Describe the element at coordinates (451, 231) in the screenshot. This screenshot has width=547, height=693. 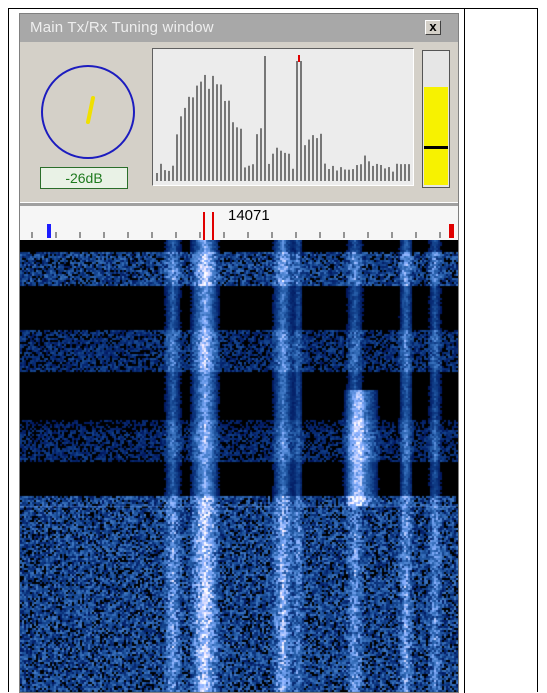
I see `marker-red` at that location.